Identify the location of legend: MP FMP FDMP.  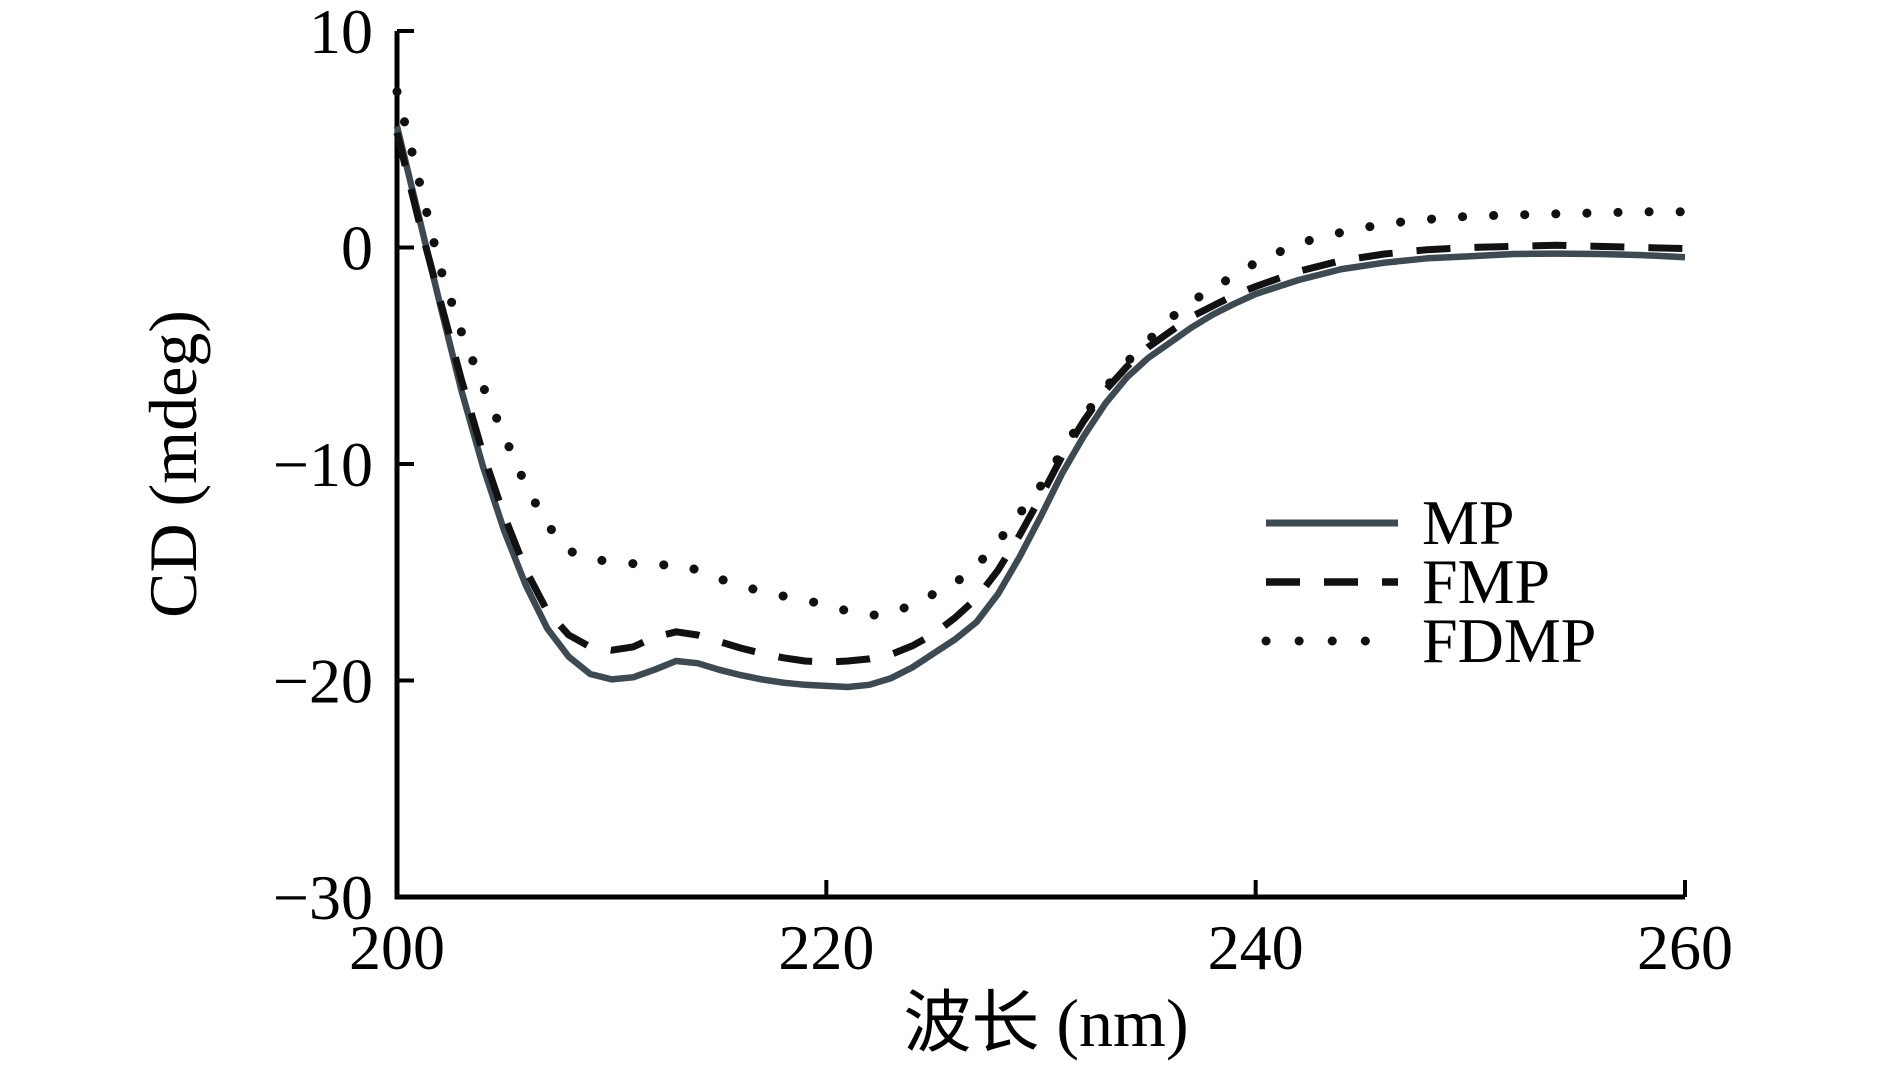
(1428, 581).